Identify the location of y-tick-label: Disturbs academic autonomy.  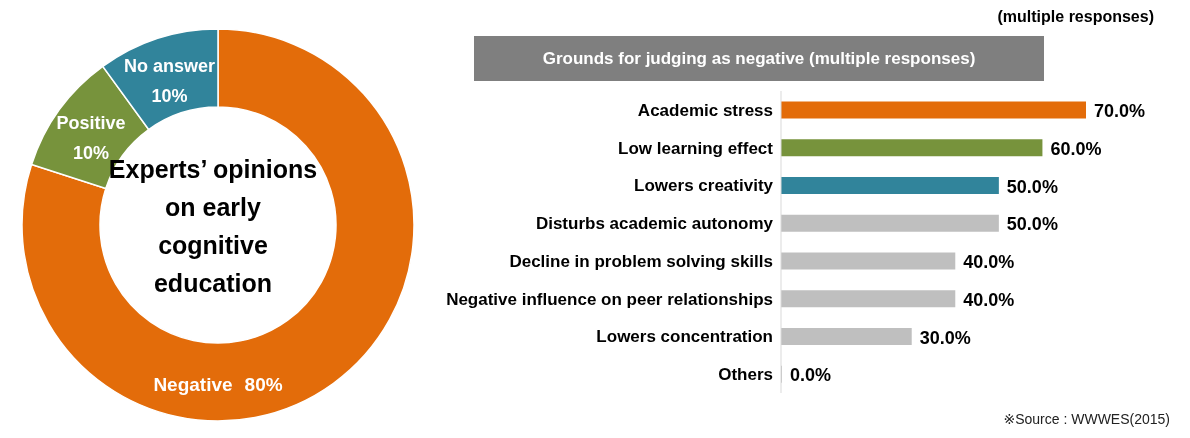
(654, 224).